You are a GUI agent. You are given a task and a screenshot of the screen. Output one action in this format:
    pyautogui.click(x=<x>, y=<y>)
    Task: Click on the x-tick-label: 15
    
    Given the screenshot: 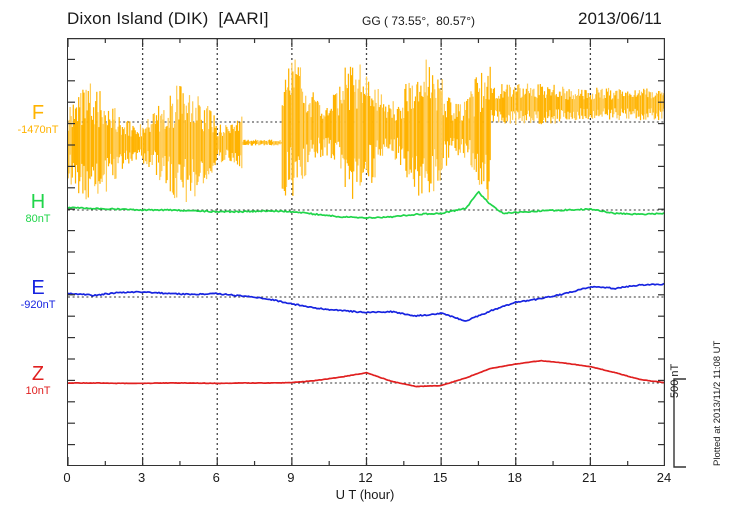 What is the action you would take?
    pyautogui.click(x=440, y=477)
    